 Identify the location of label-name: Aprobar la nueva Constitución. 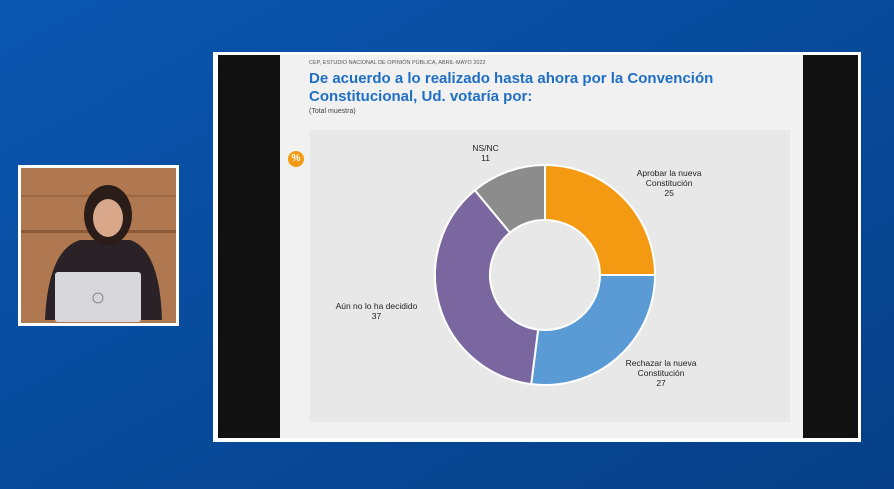
(669, 178).